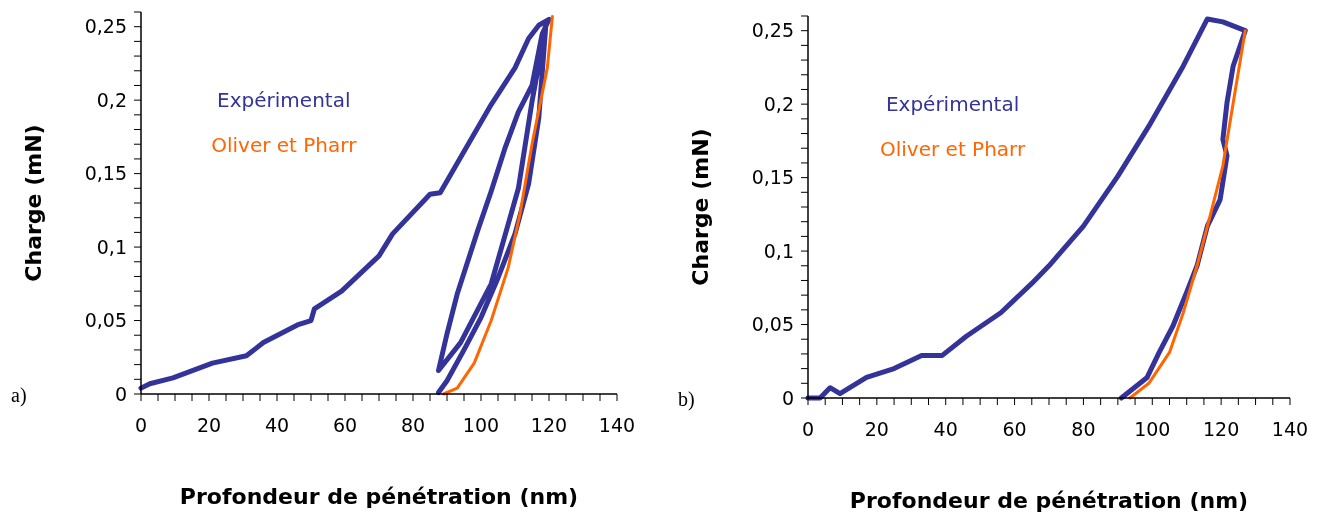  What do you see at coordinates (19, 395) in the screenshot?
I see `text: a)` at bounding box center [19, 395].